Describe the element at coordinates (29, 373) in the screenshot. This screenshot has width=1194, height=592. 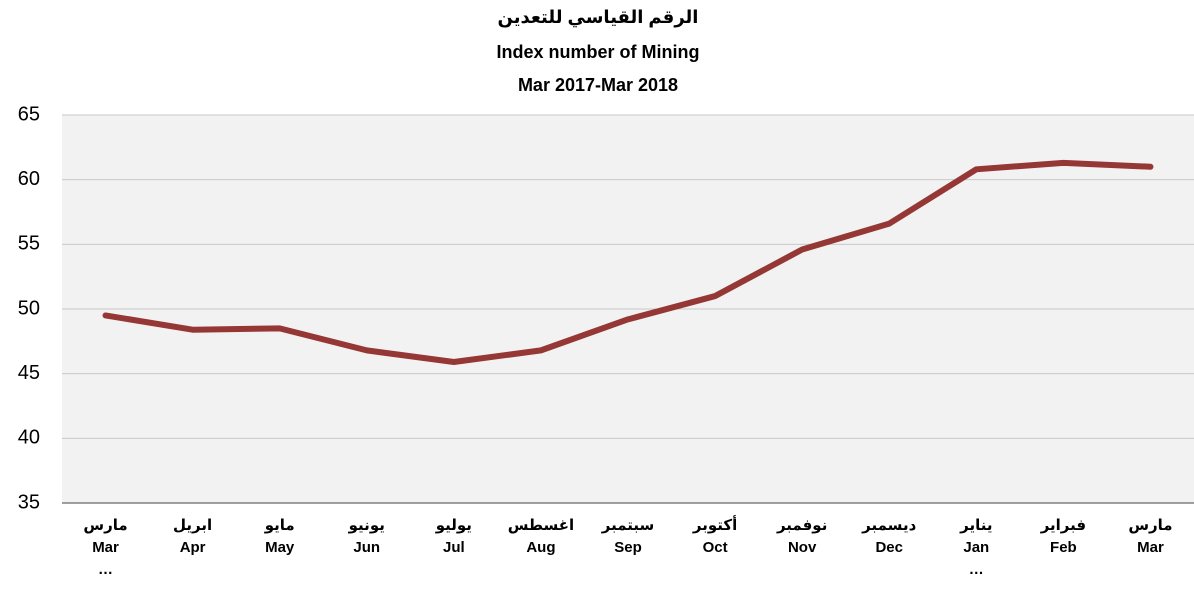
I see `y-tick-label: 45` at that location.